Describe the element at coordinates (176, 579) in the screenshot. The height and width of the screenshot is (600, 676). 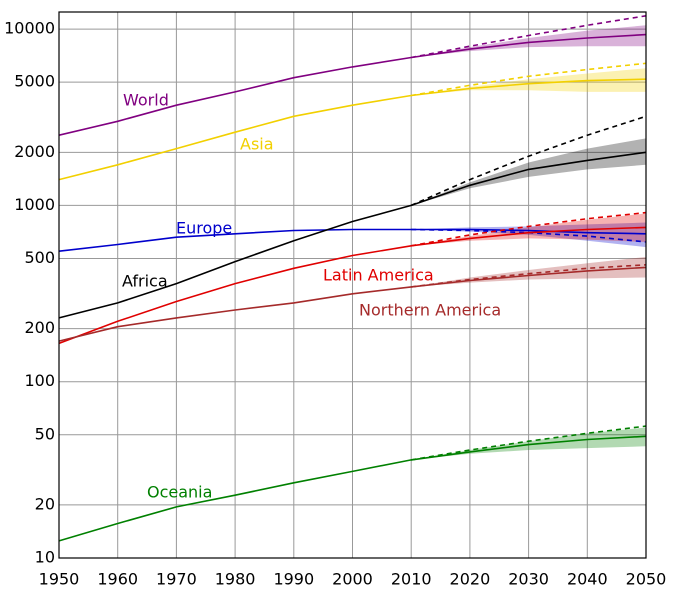
I see `x-tick-label: 1970` at that location.